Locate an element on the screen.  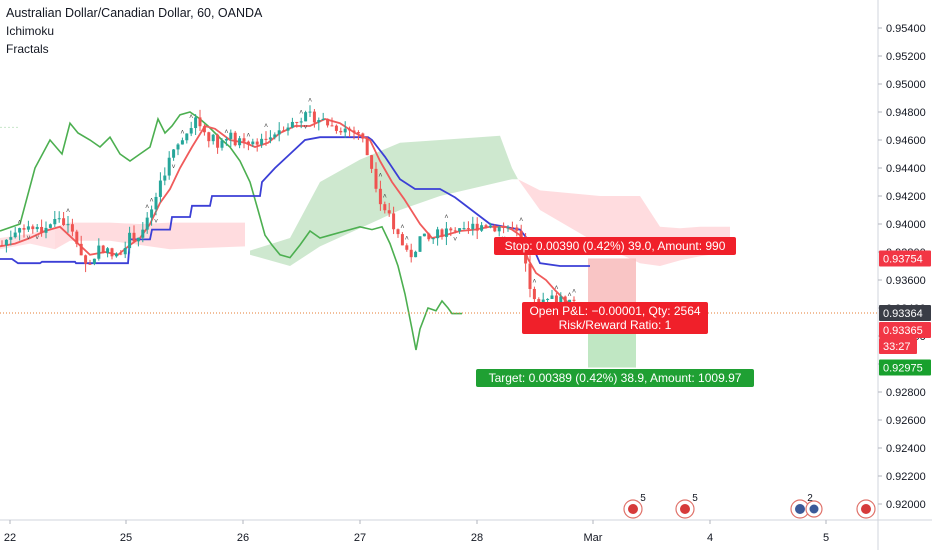
price-tag-label-bid: 0.93365 is located at coordinates (903, 331).